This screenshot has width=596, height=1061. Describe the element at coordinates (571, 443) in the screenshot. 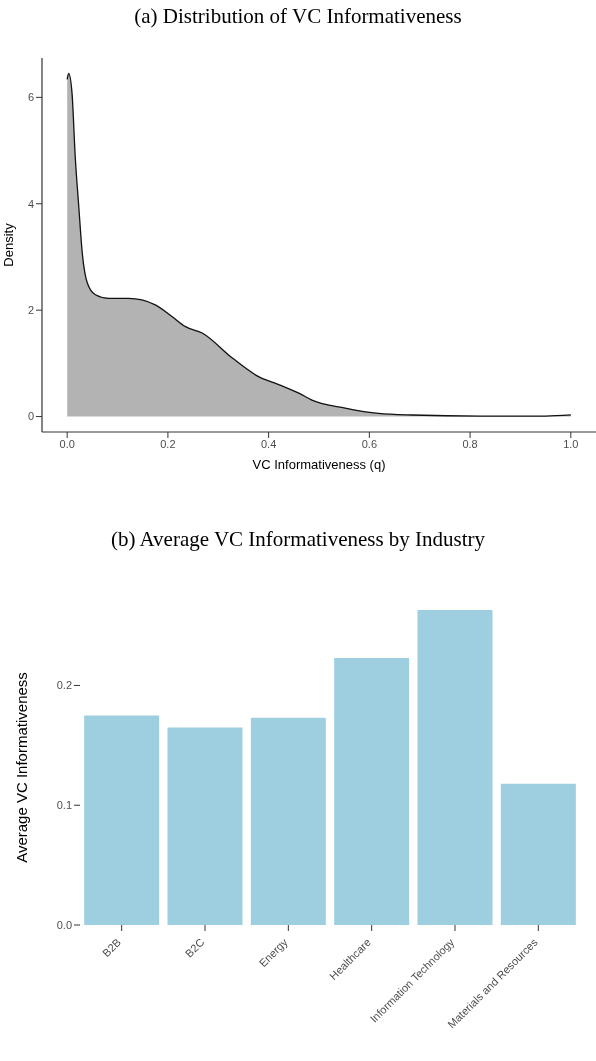

I see `x-tick-label: 1.0` at that location.